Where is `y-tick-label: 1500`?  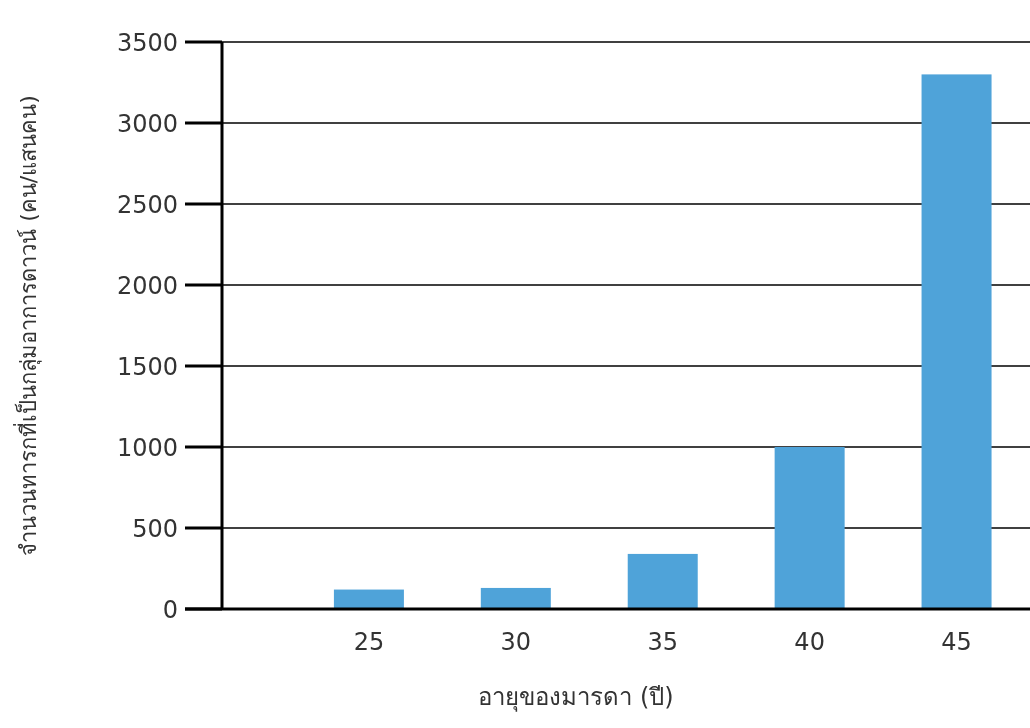 y-tick-label: 1500 is located at coordinates (147, 367).